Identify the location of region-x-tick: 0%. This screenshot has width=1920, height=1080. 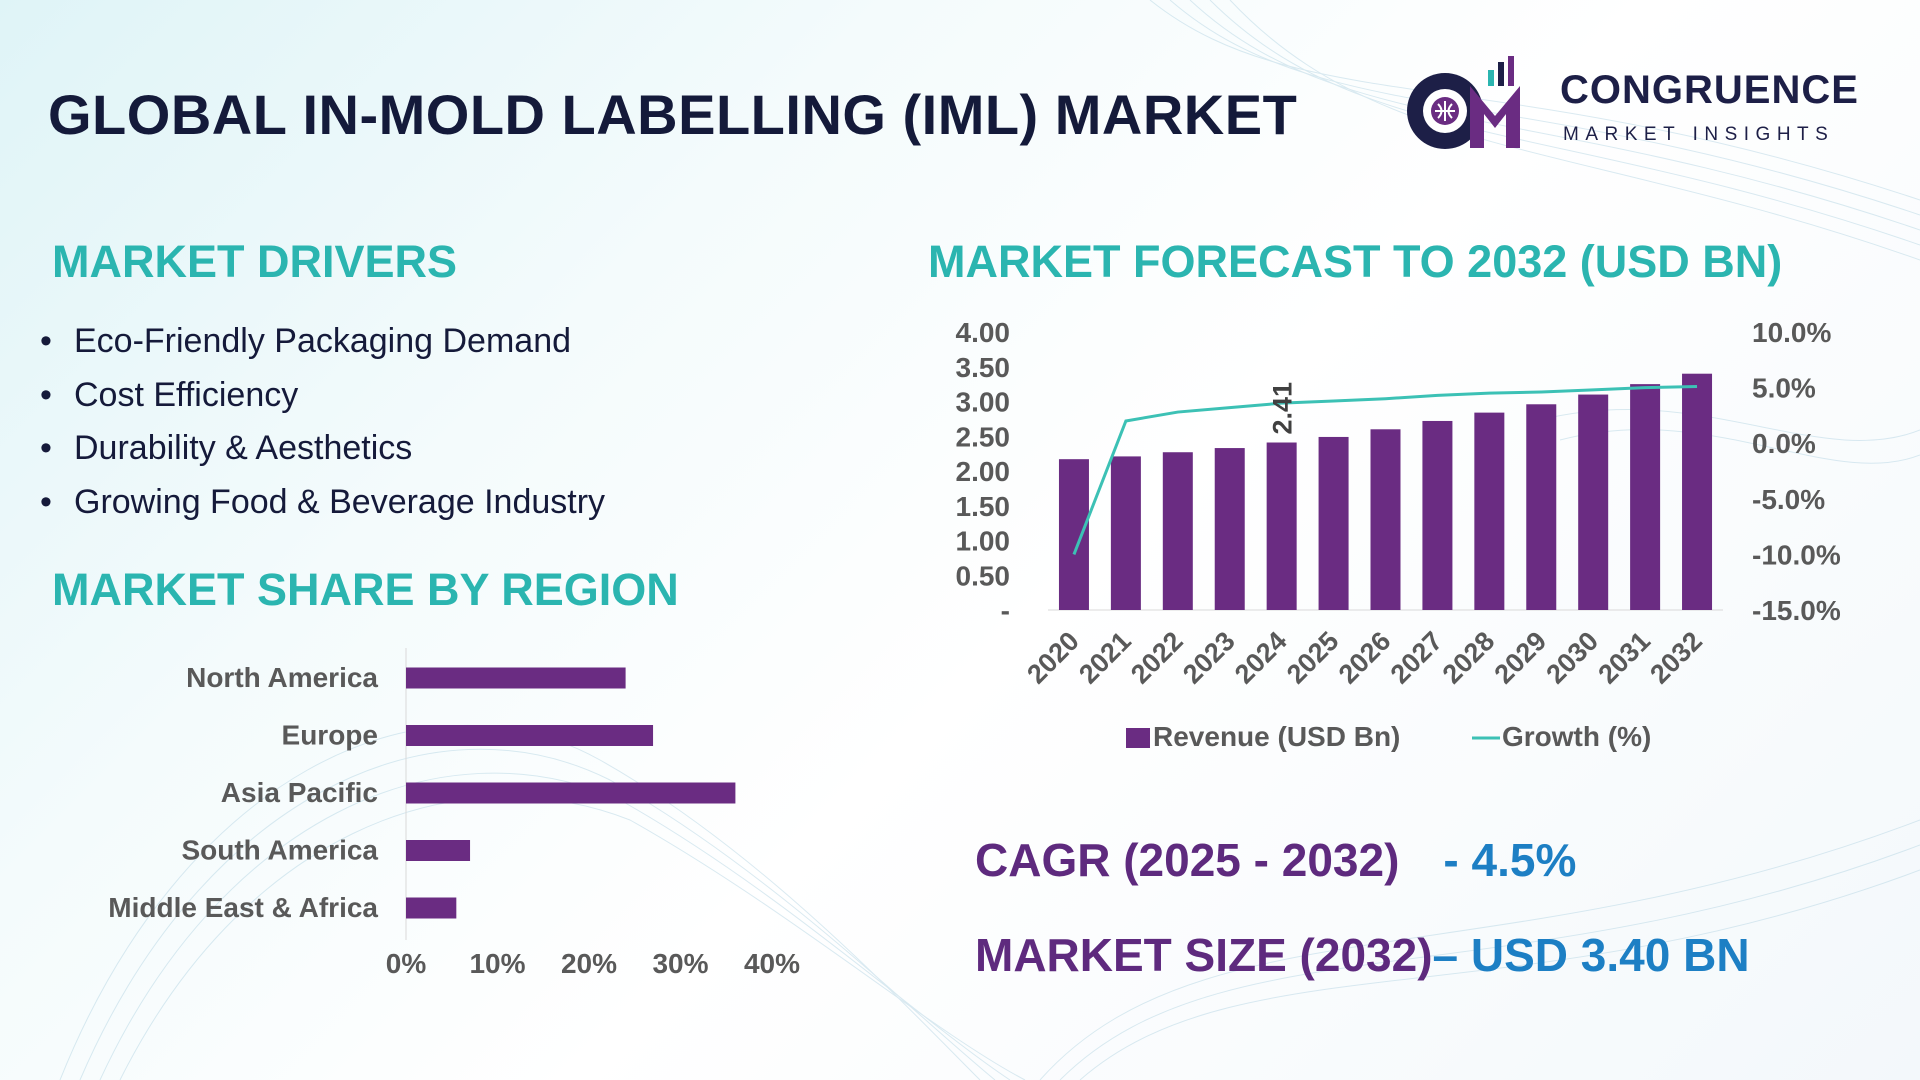
(406, 963).